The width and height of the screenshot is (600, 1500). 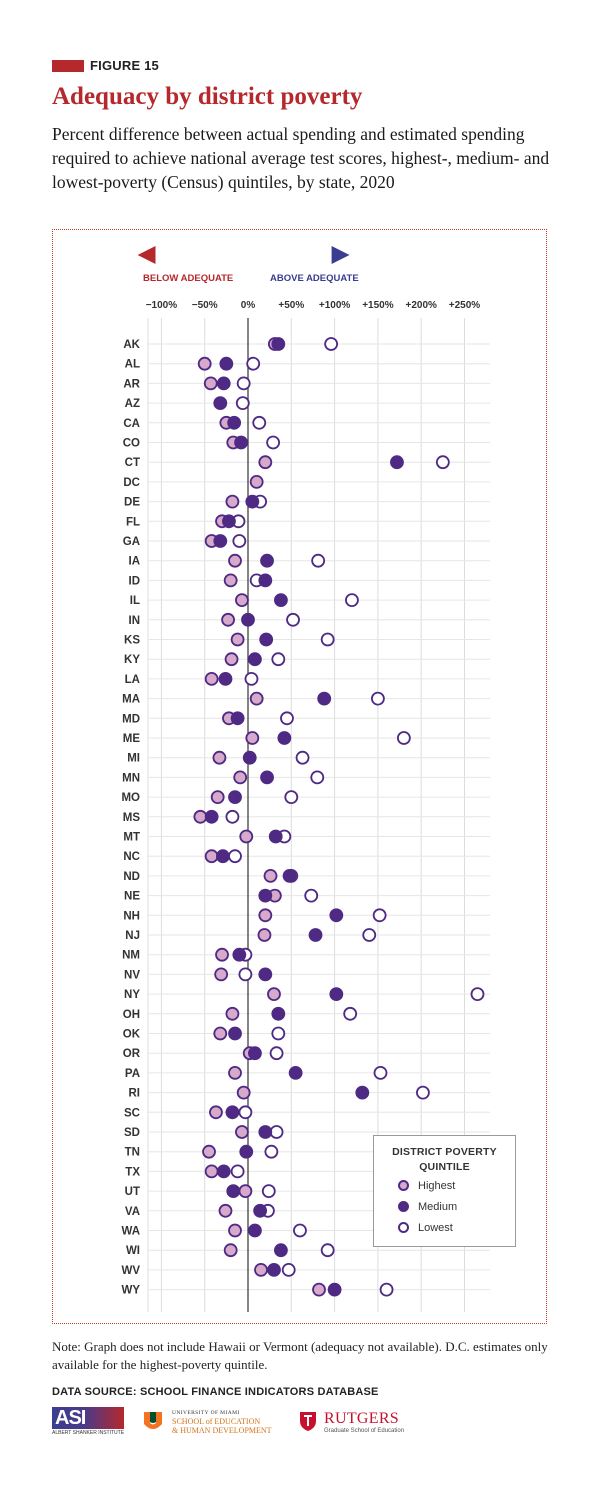 I want to click on legend-marker-highest, so click(x=403, y=1185).